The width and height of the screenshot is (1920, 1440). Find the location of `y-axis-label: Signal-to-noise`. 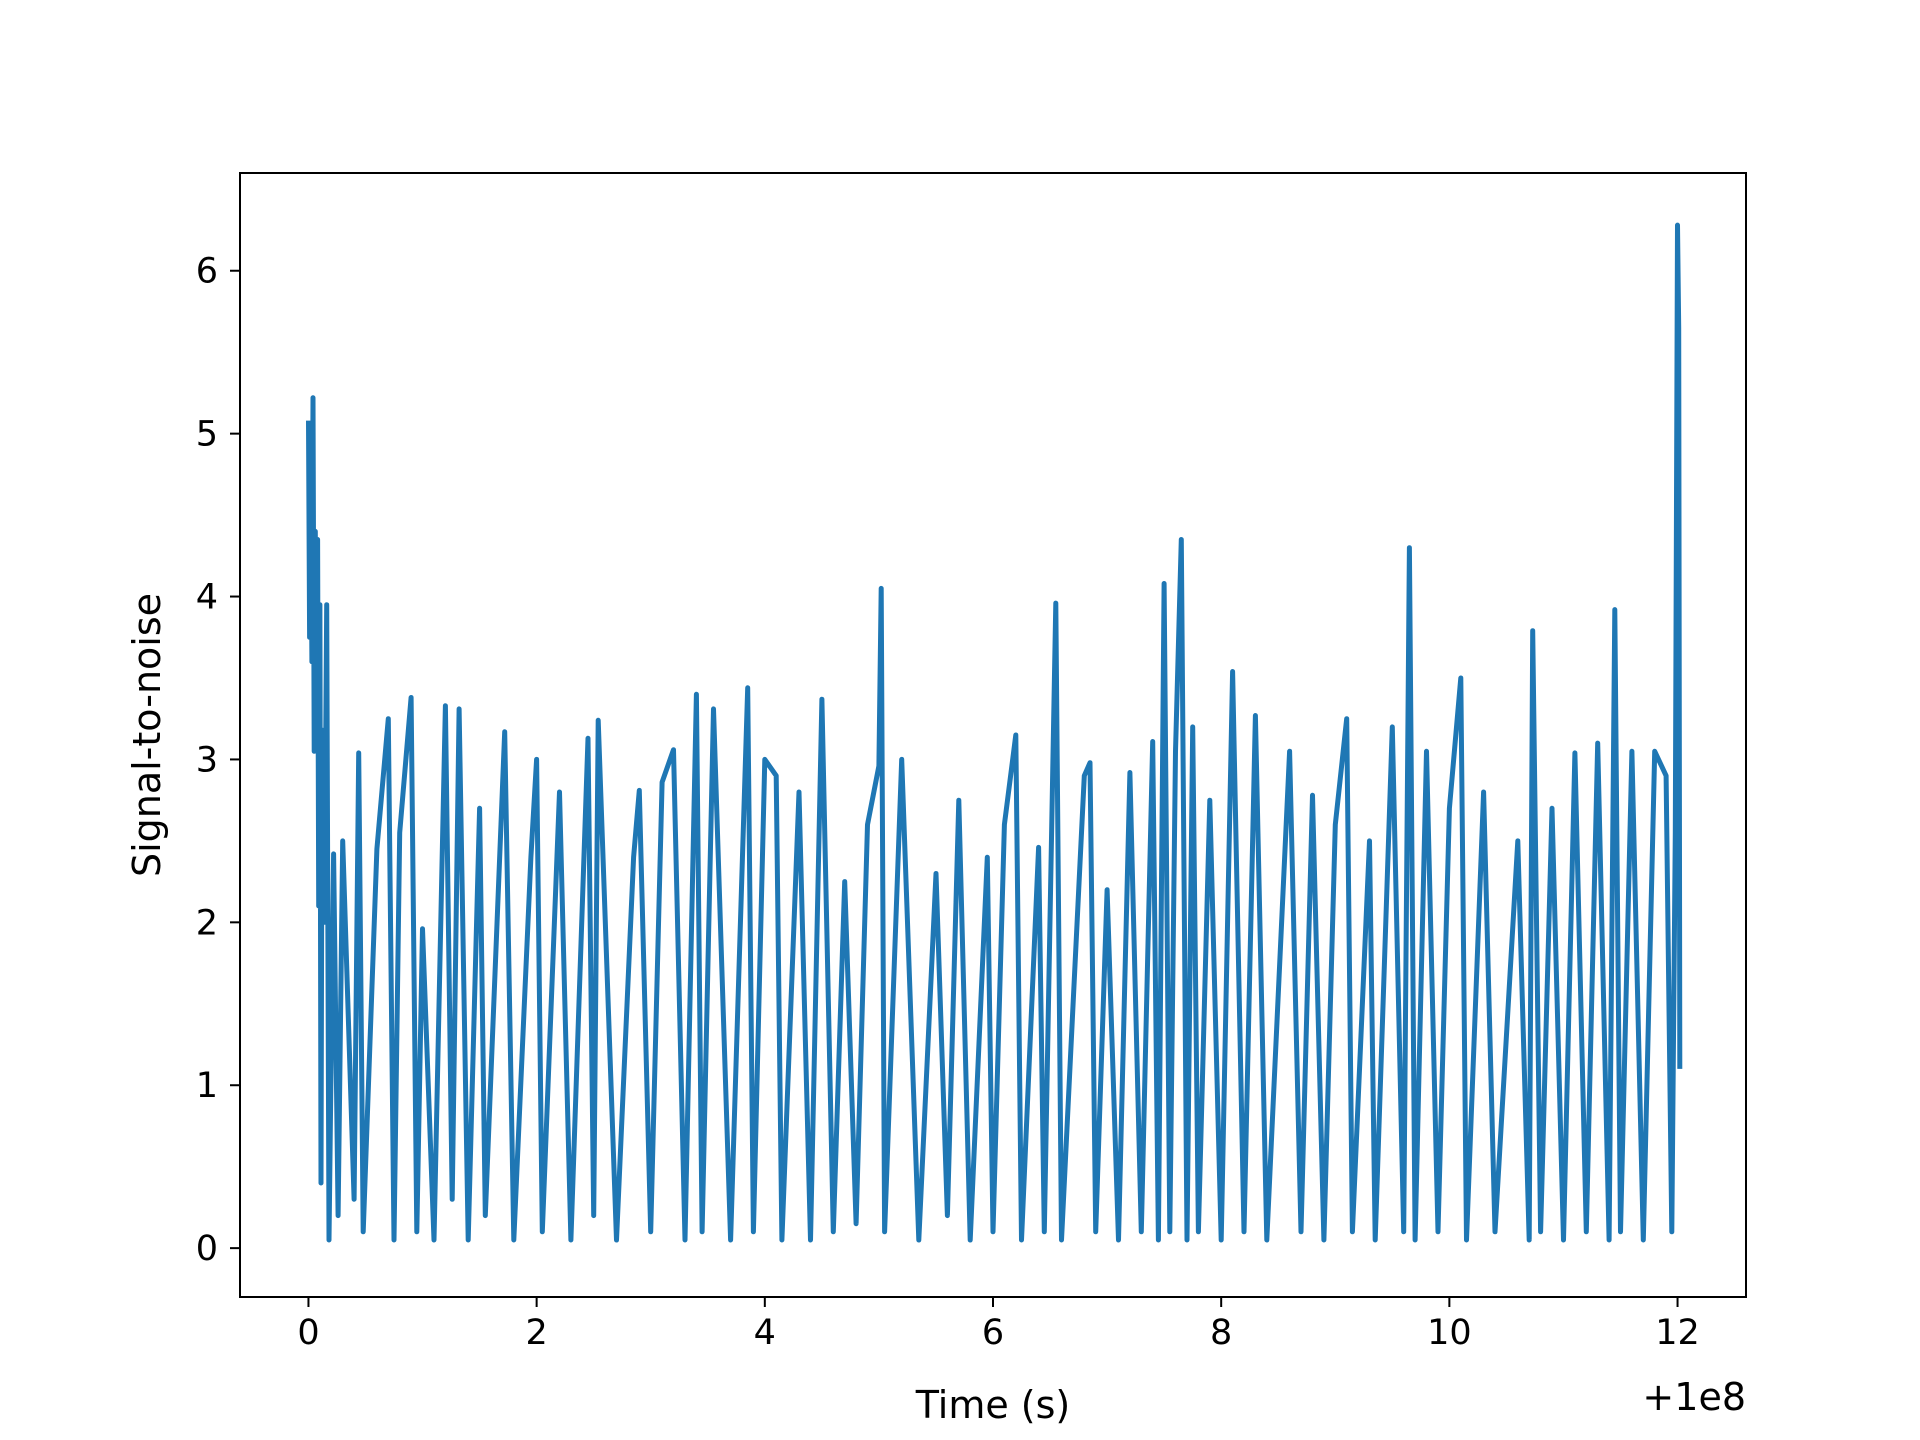

y-axis-label: Signal-to-noise is located at coordinates (147, 735).